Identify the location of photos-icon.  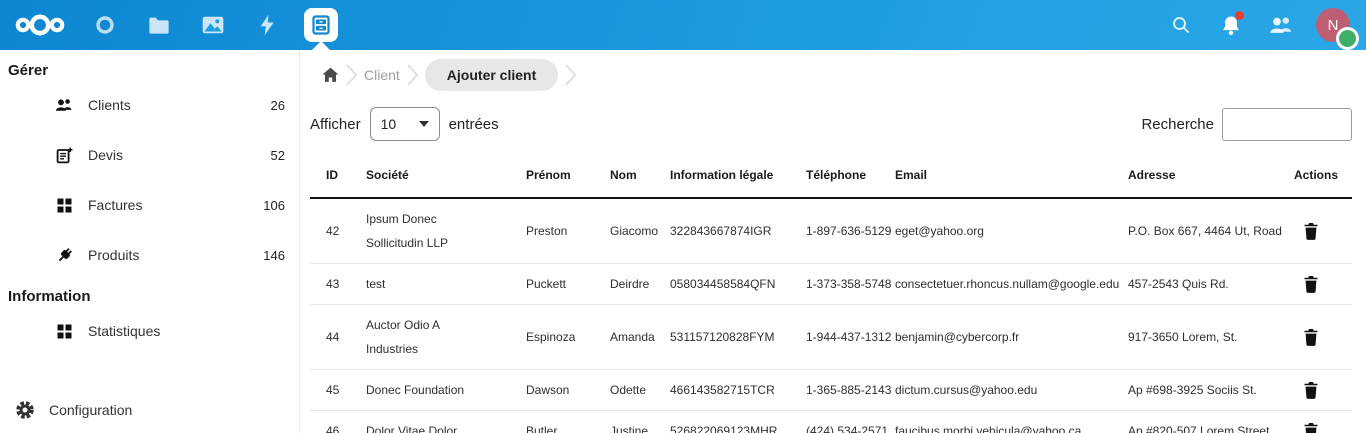
(213, 25).